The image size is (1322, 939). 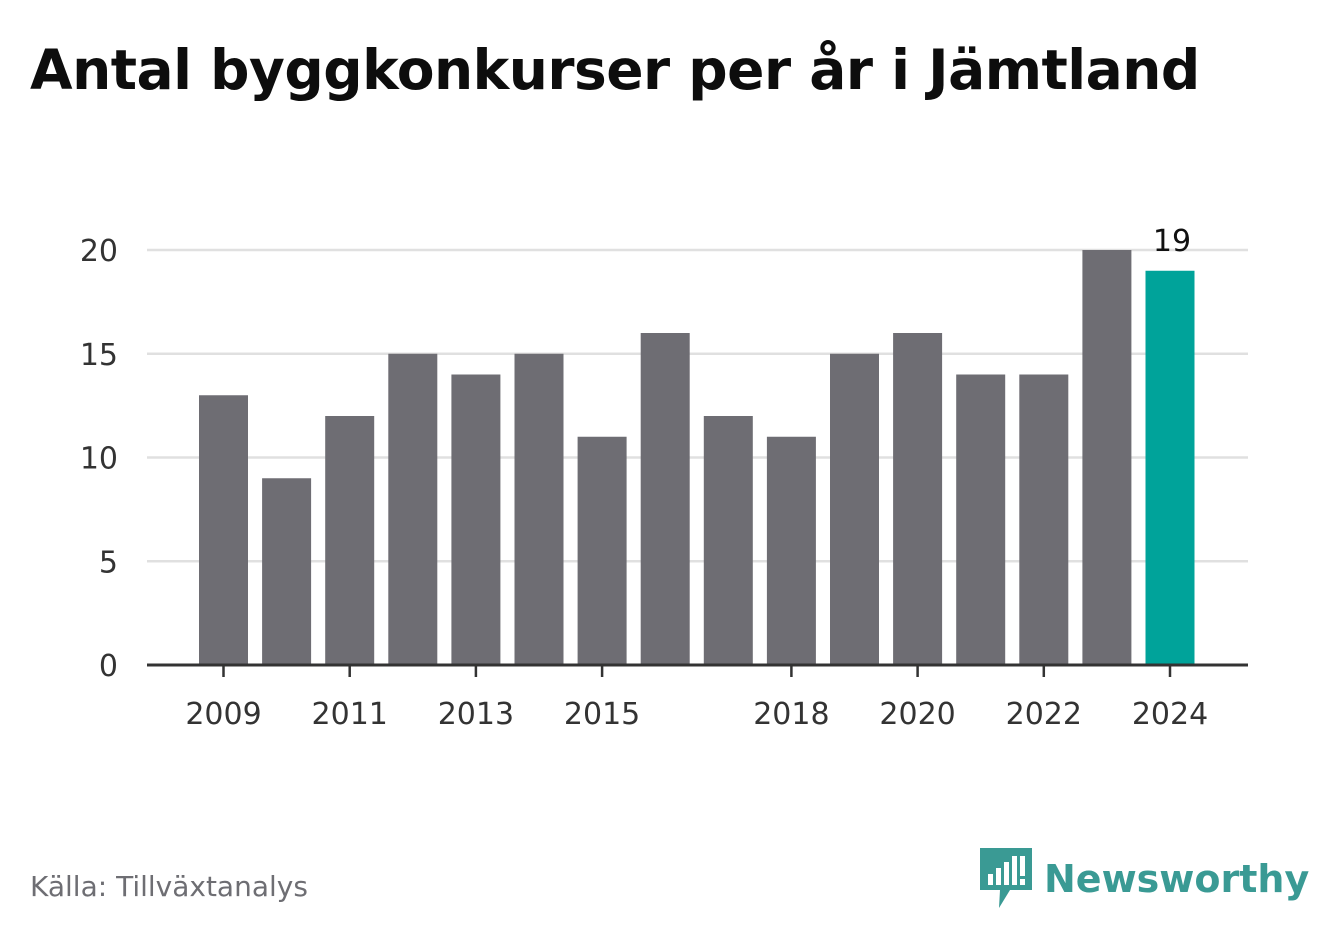 I want to click on bar-2009, so click(x=223, y=530).